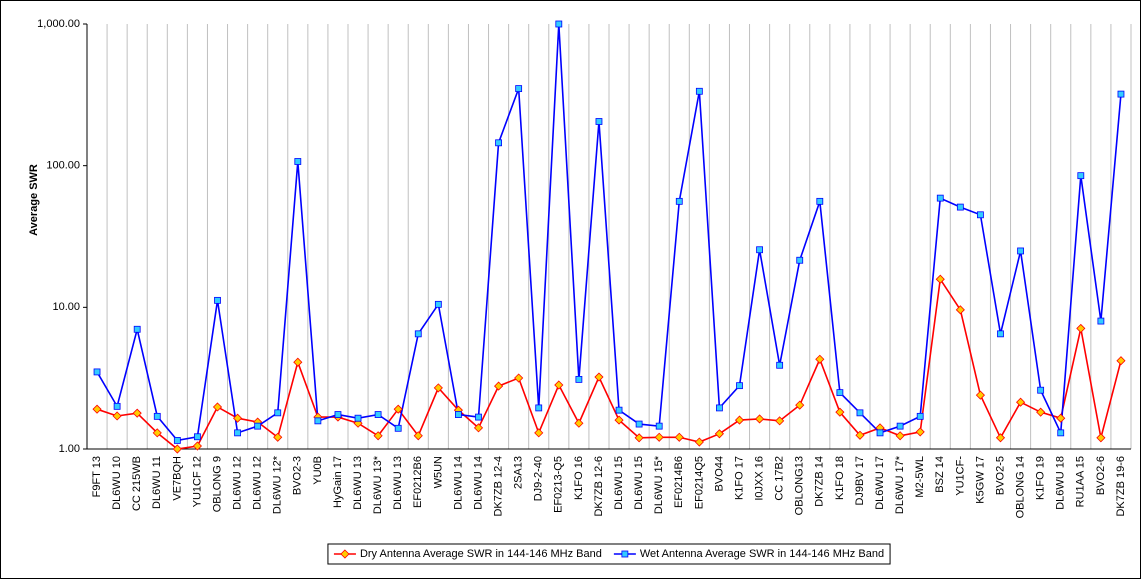 The width and height of the screenshot is (1141, 579). I want to click on x-tick-label: W5UN, so click(438, 472).